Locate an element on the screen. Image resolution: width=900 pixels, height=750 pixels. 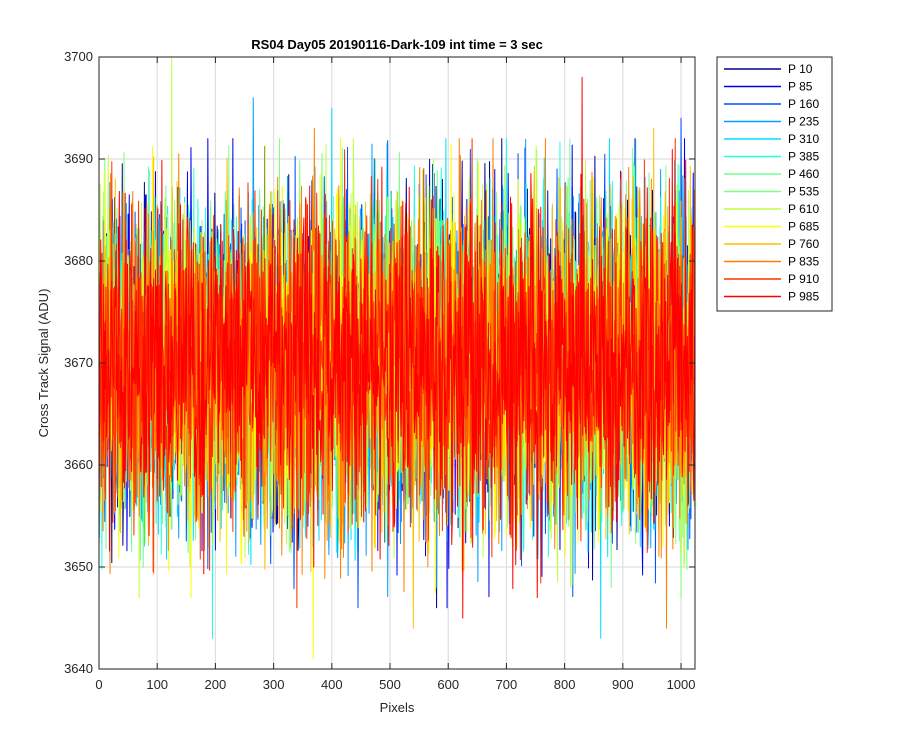
x-tick-label: 600 is located at coordinates (448, 684).